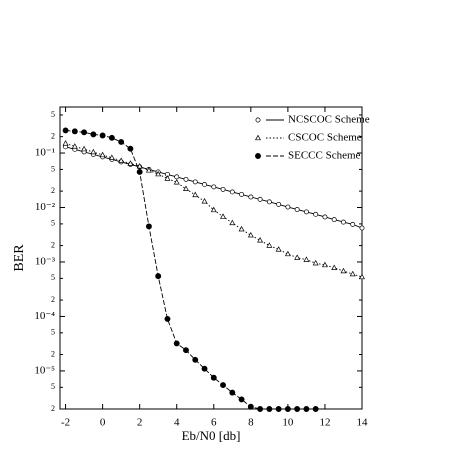 Image resolution: width=474 pixels, height=474 pixels. Describe the element at coordinates (251, 423) in the screenshot. I see `x-tick-label: 8` at that location.